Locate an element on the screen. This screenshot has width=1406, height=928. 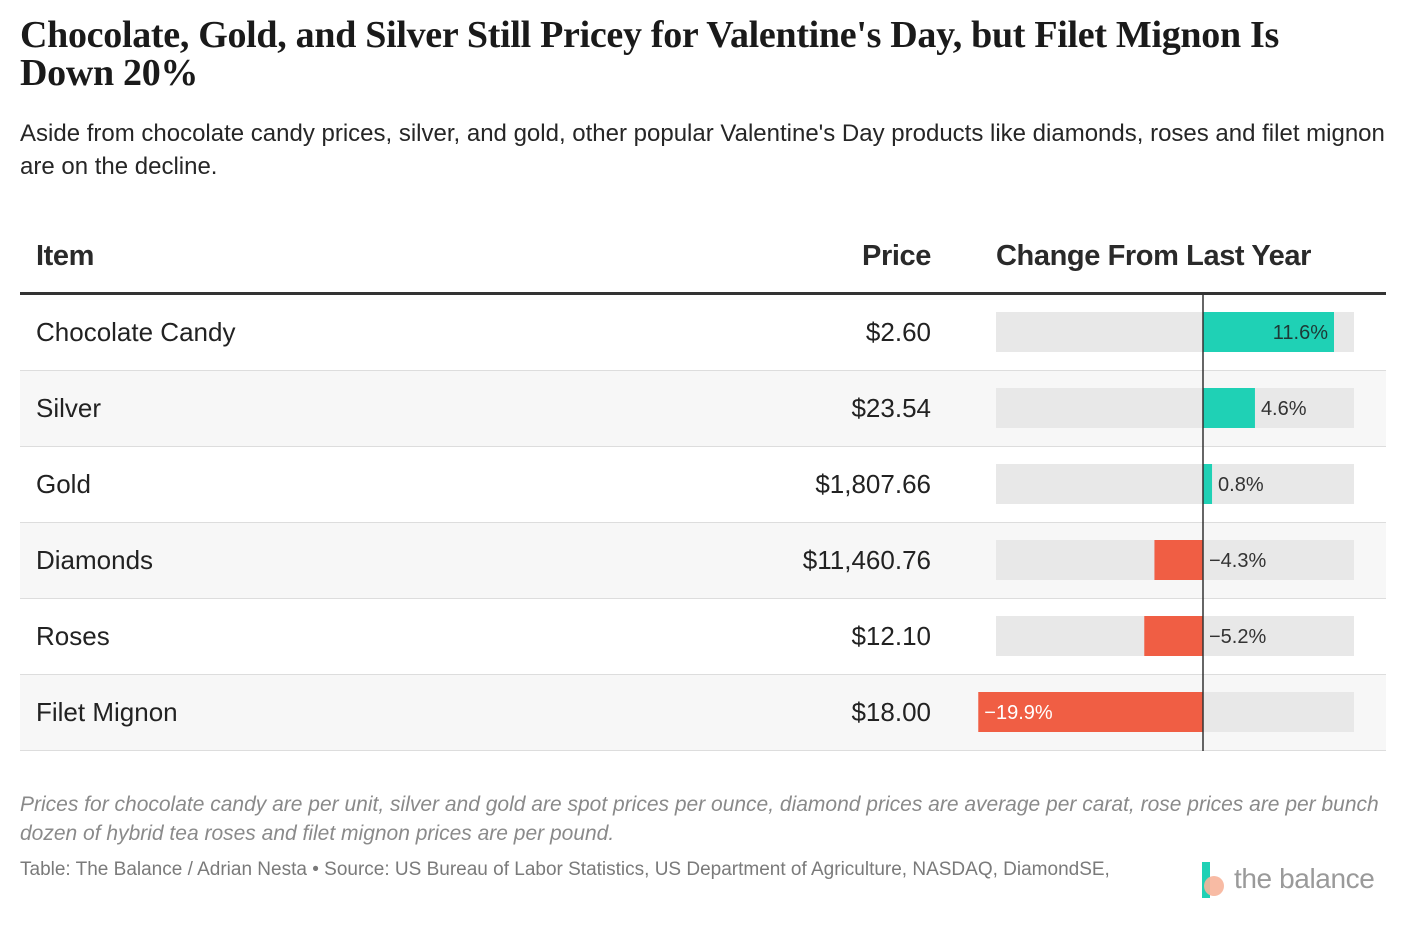
row-price: $12.10 is located at coordinates (891, 636).